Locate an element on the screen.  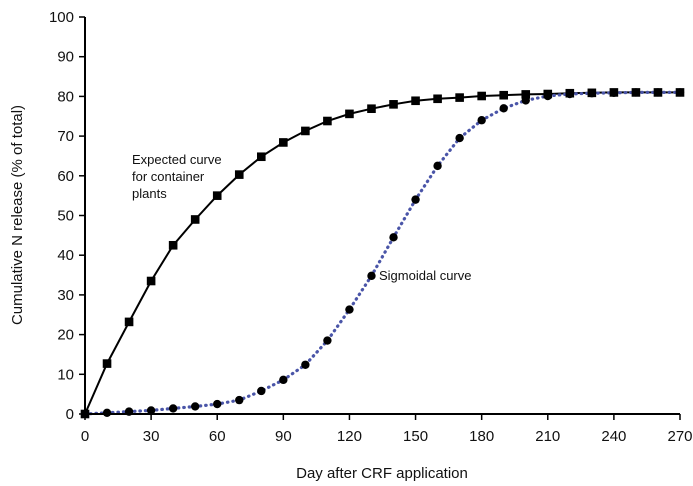
y-tick-label: 0 is located at coordinates (70, 414).